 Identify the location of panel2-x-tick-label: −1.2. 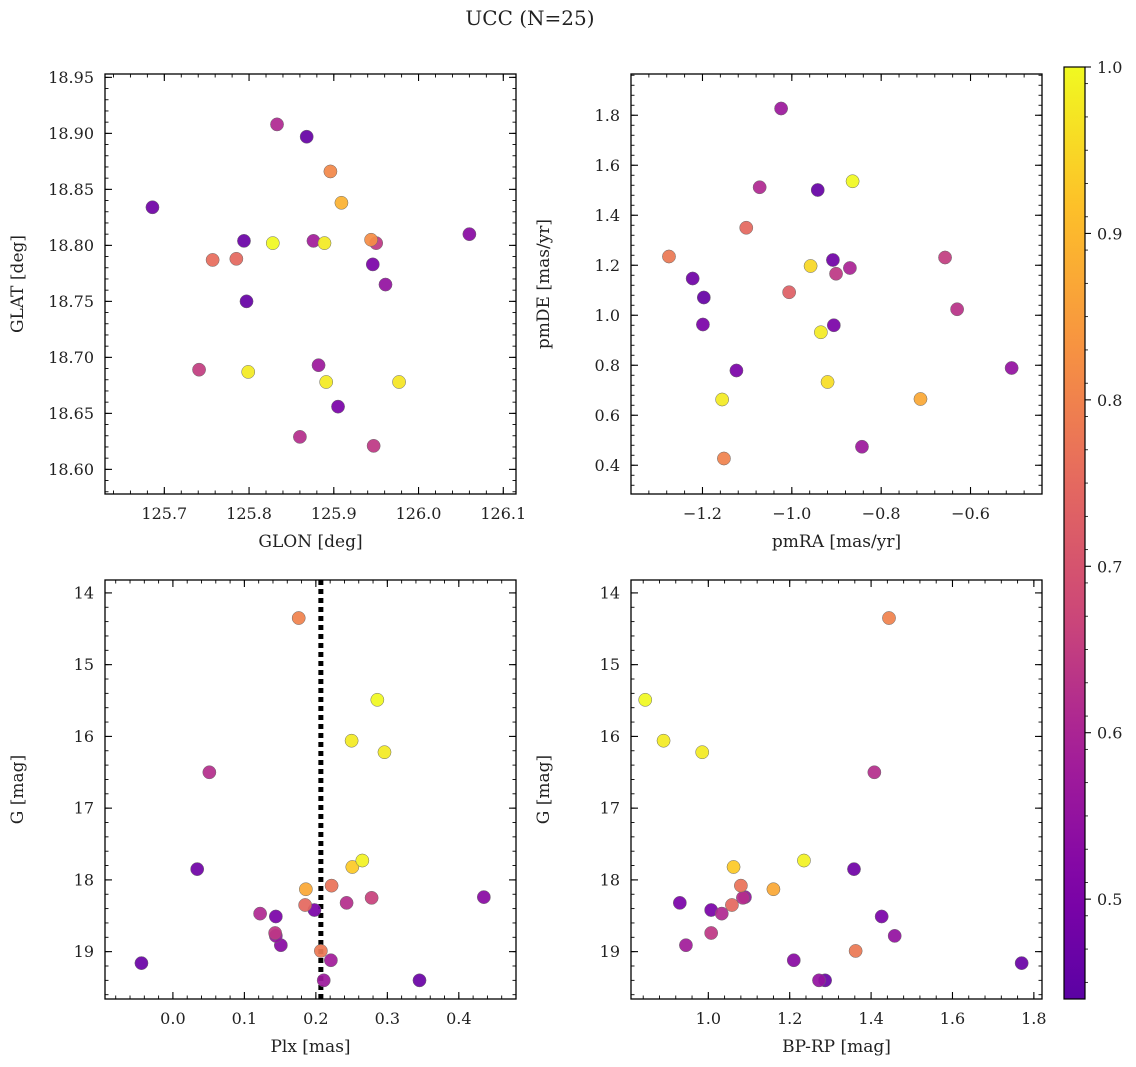
(702, 513).